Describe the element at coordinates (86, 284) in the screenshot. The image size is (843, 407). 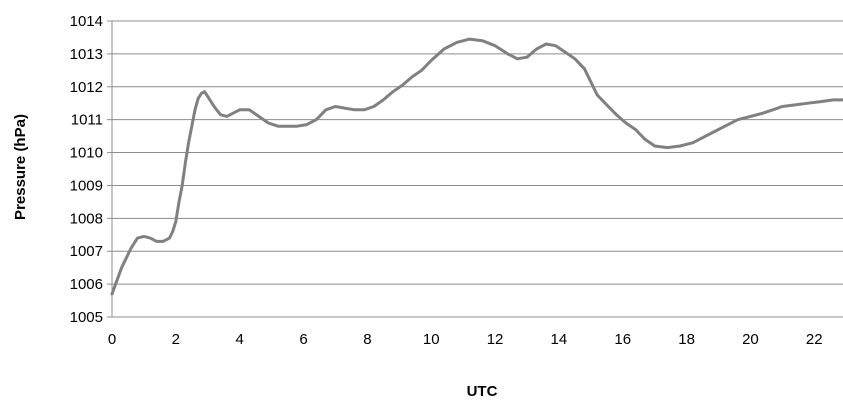
I see `y-tick-label: 1006` at that location.